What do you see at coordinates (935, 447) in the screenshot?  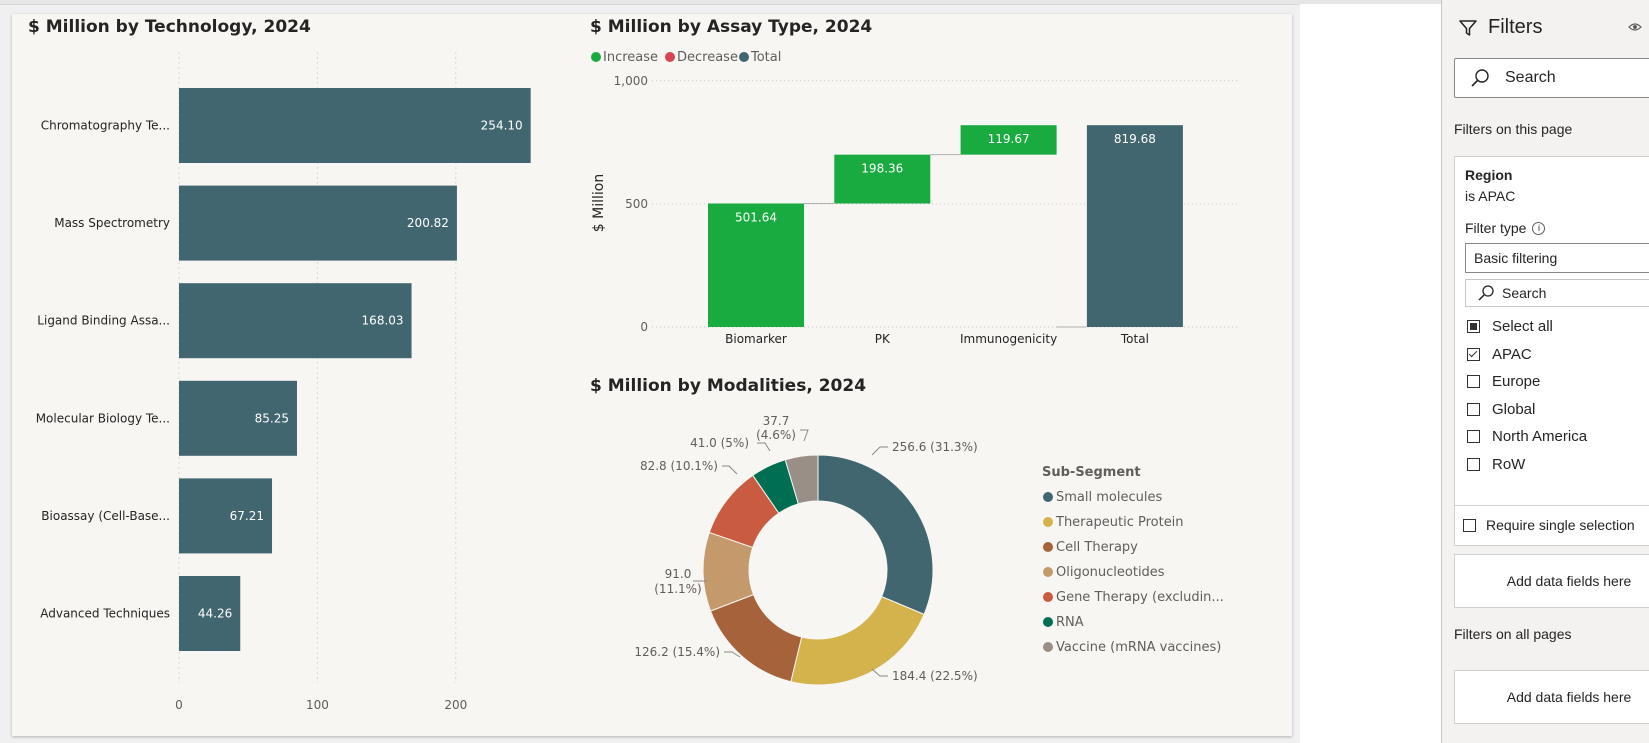 I see `modalities-slice-label: 256.6 (31.3%)` at bounding box center [935, 447].